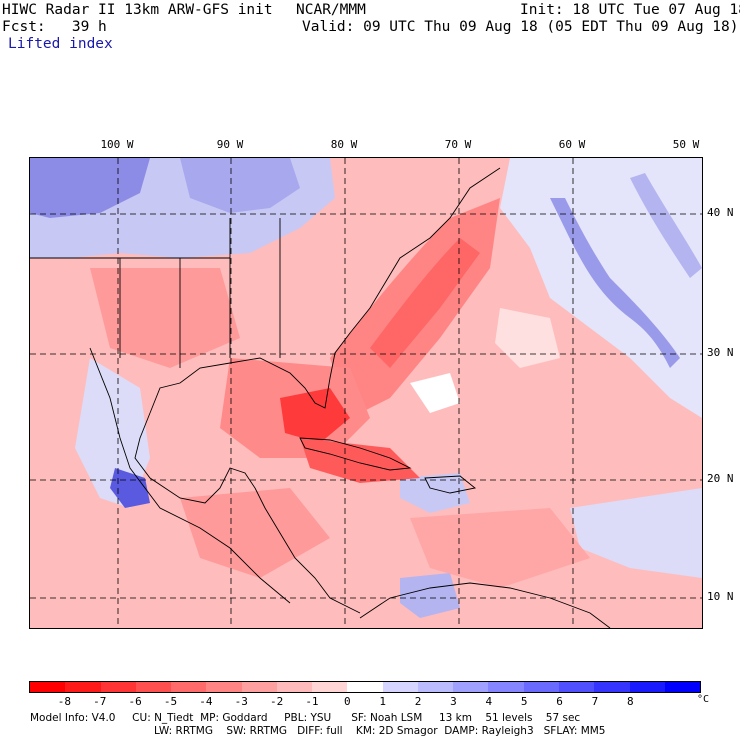  I want to click on colorbar-tick-label: -3, so click(241, 701).